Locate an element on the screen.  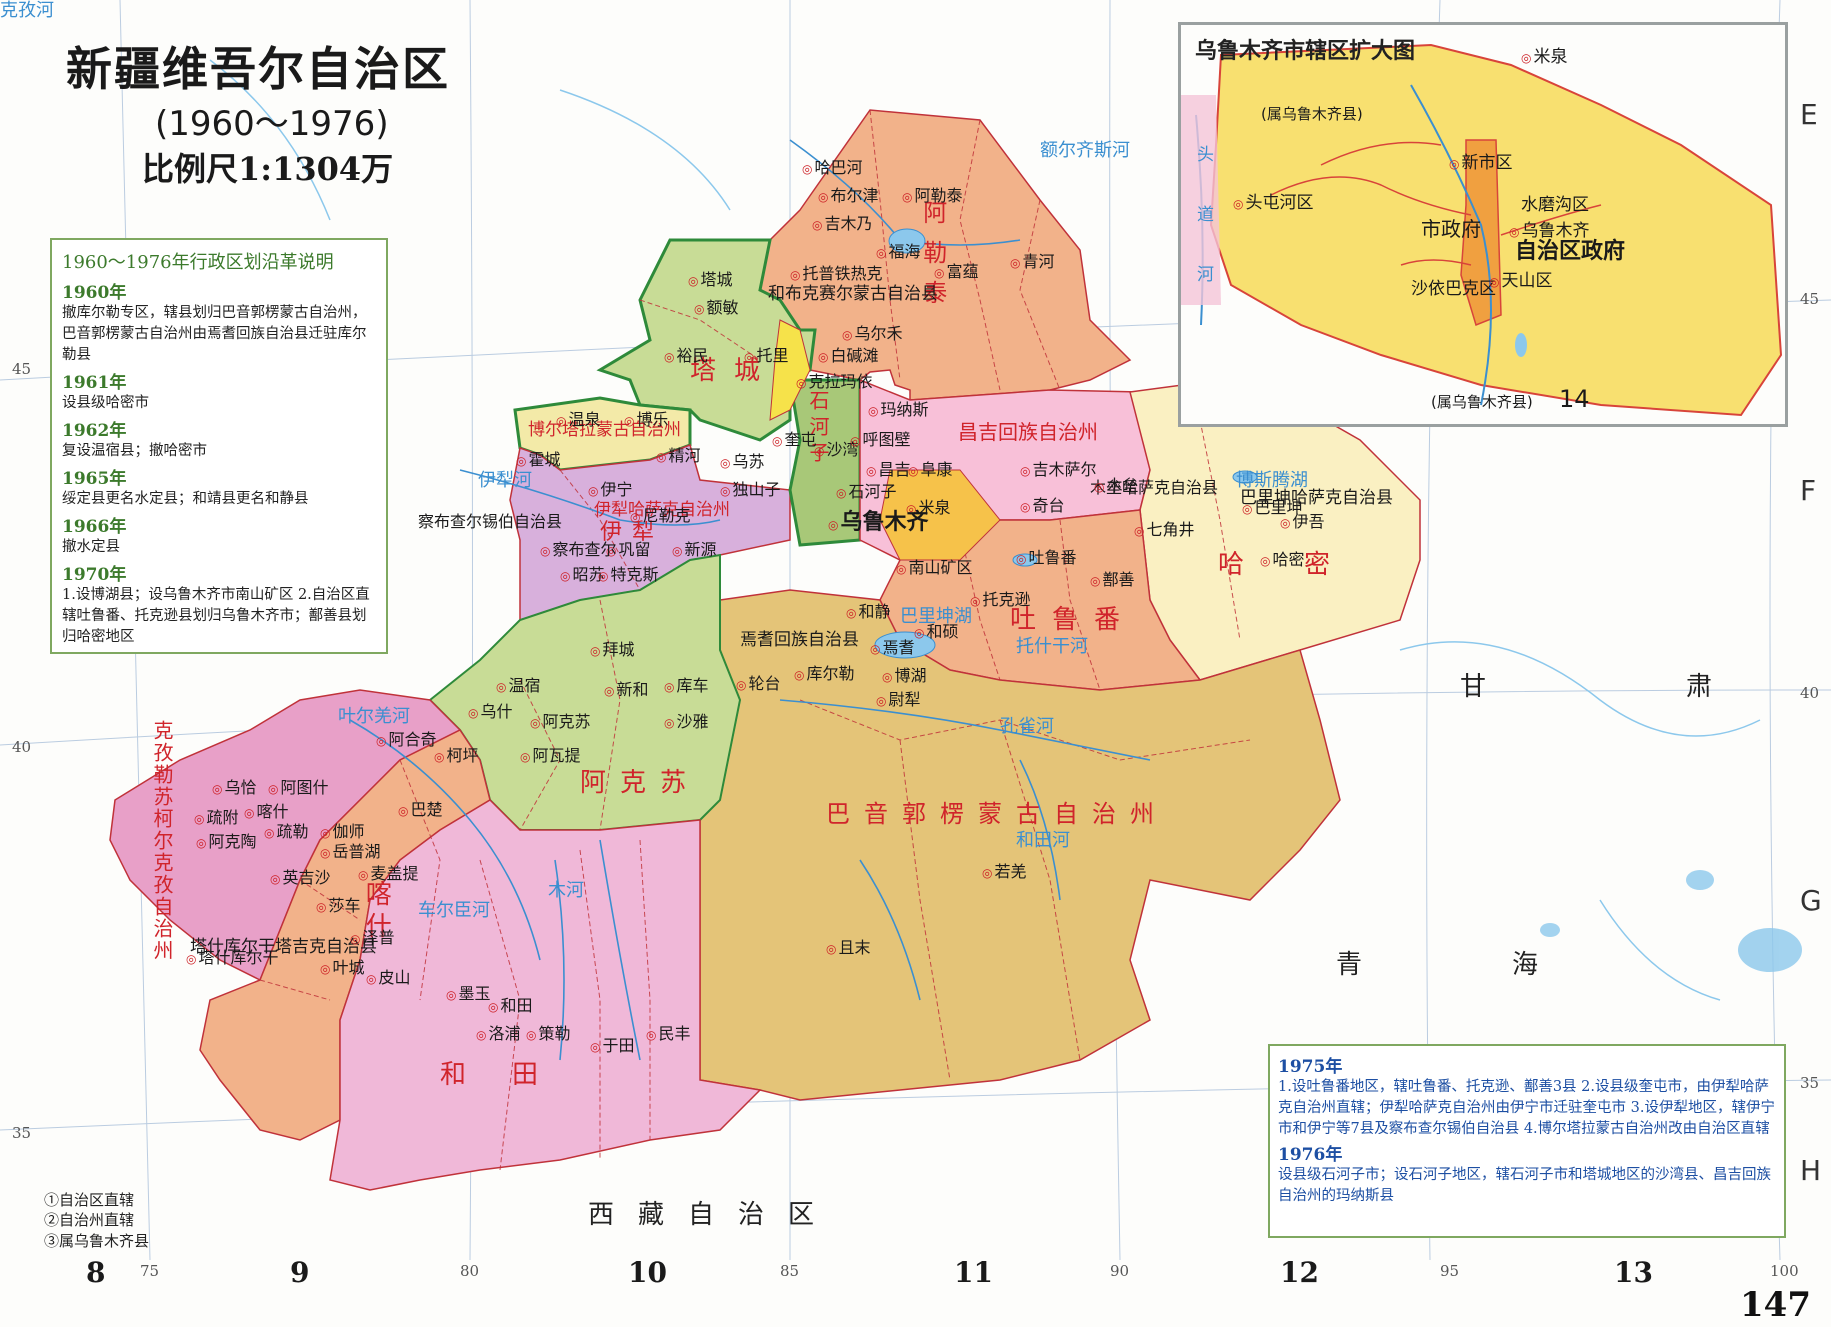
city-label: 阿瓦提 is located at coordinates (550, 755).